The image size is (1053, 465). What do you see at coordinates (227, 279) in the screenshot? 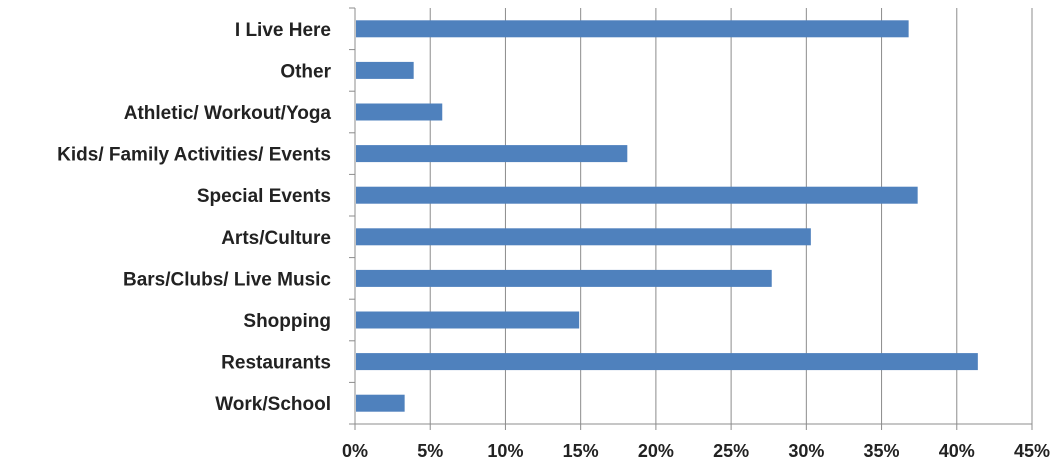
I see `category-label: Bars/Clubs/ Live Music` at bounding box center [227, 279].